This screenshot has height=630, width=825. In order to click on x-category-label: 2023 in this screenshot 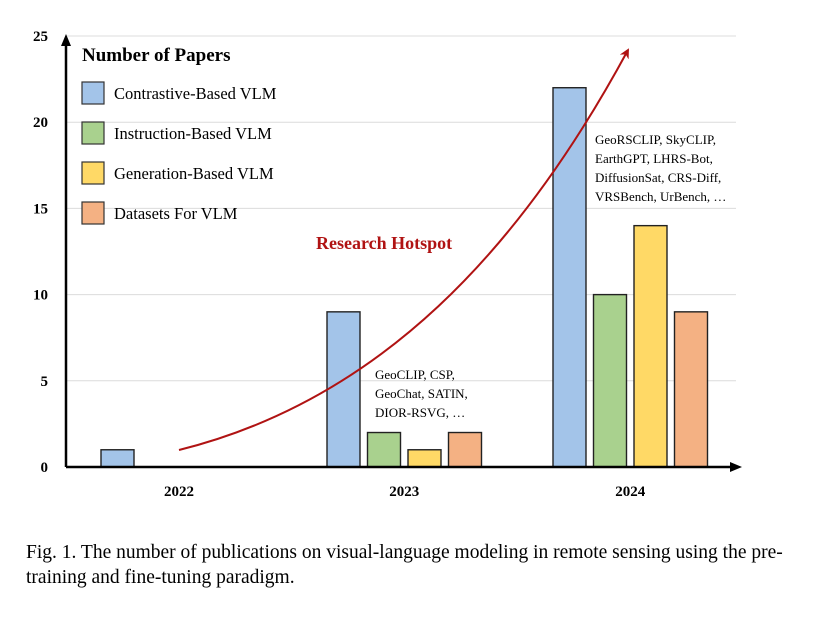, I will do `click(404, 492)`.